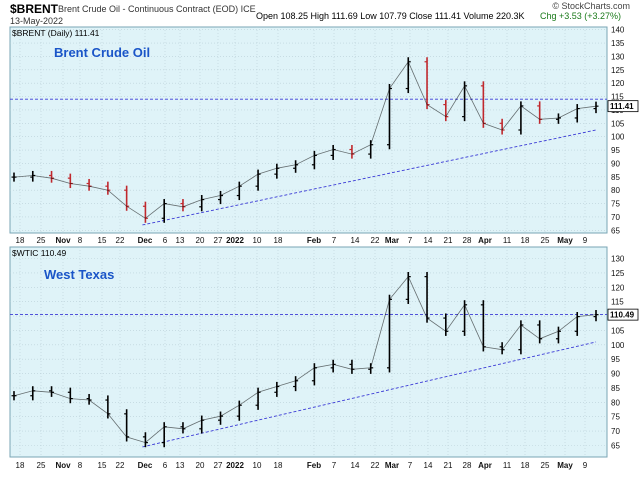 This screenshot has width=640, height=481. Describe the element at coordinates (34, 9) in the screenshot. I see `header-symbol: $BRENT` at that location.